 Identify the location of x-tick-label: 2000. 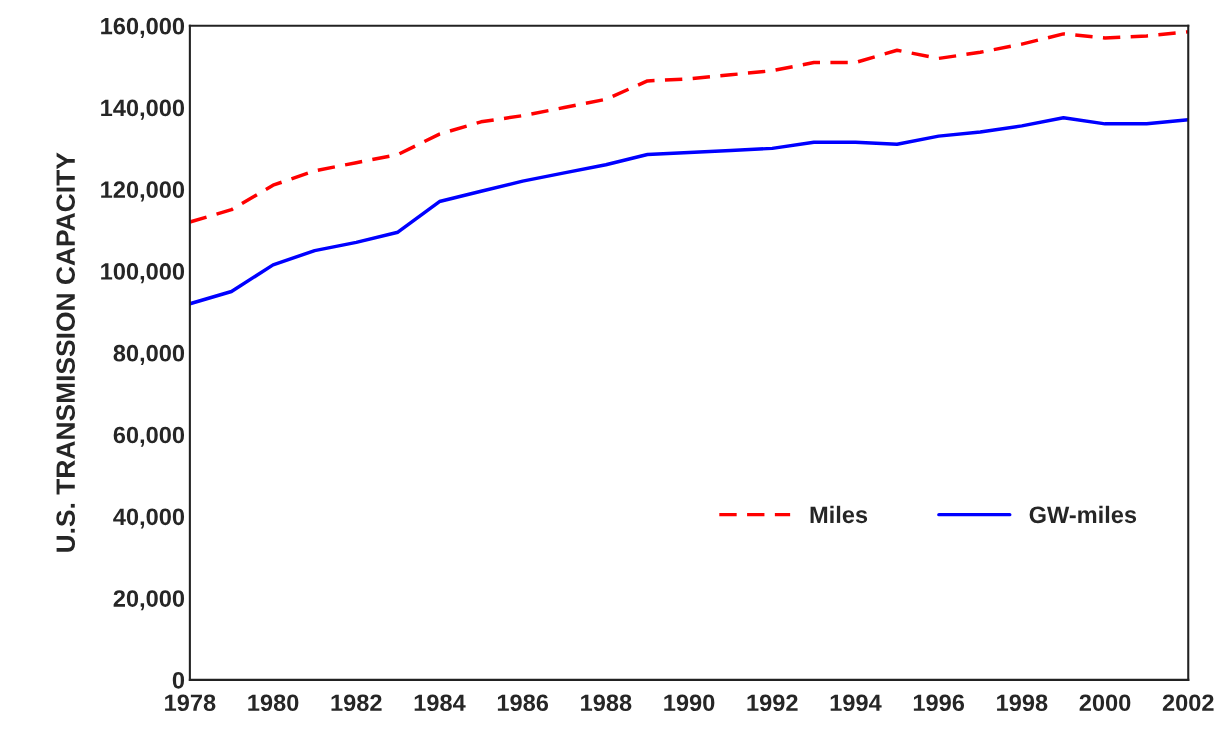
(1105, 703).